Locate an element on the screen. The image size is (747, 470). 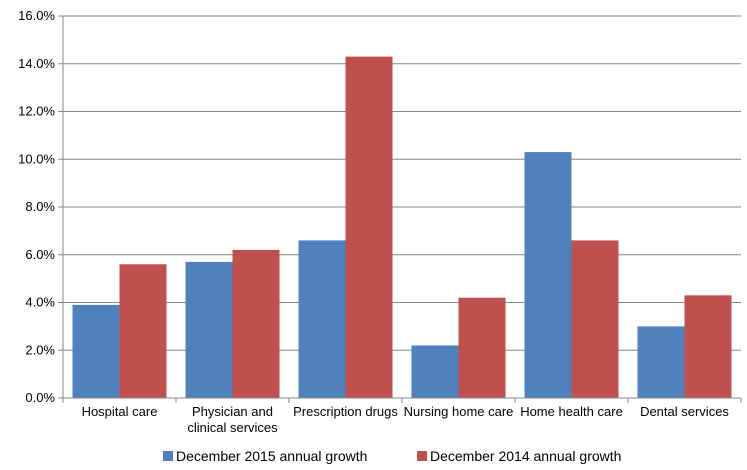
y-tick-label: 4.0% is located at coordinates (40, 302).